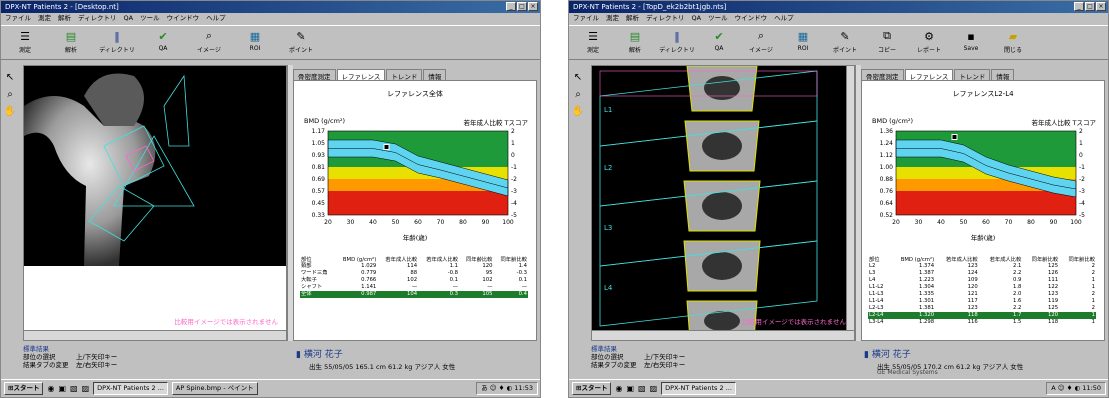 The width and height of the screenshot is (1109, 398). I want to click on table-row: L1-L3 1.335 121 2.0 123 2, so click(982, 294).